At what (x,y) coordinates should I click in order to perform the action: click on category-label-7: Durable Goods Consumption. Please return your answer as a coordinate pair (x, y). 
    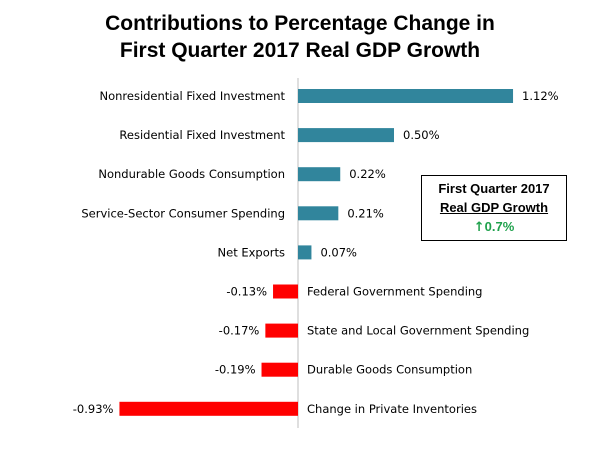
    Looking at the image, I should click on (389, 370).